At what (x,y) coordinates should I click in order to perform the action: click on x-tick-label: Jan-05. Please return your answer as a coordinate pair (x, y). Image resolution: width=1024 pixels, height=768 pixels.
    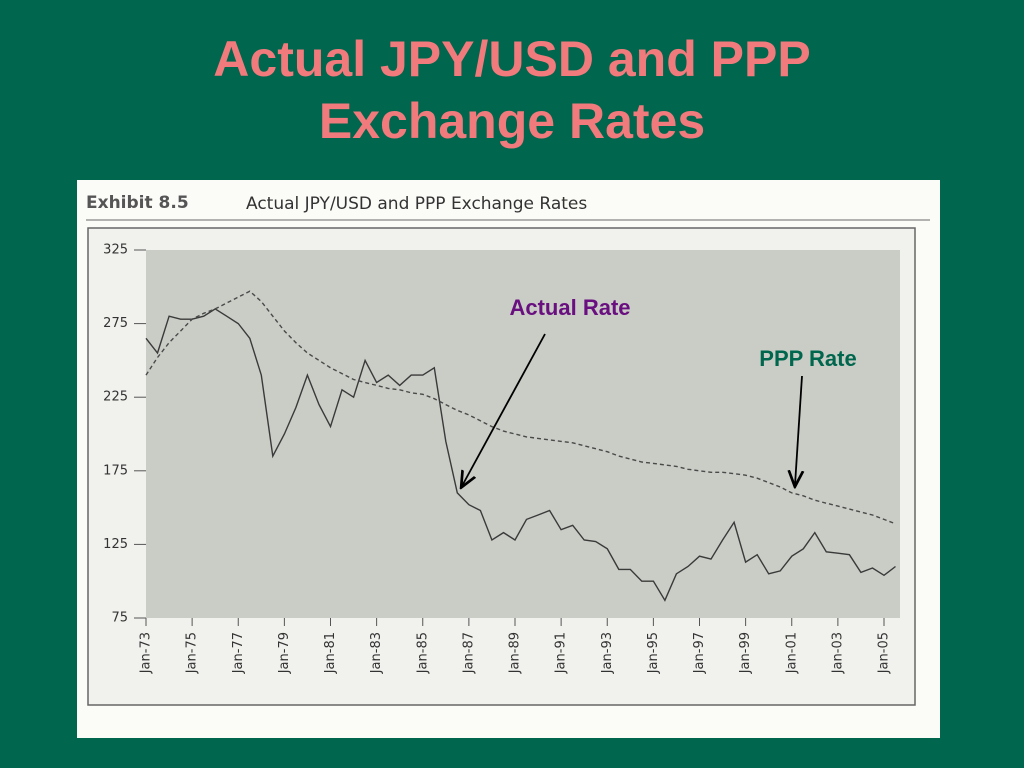
    Looking at the image, I should click on (884, 653).